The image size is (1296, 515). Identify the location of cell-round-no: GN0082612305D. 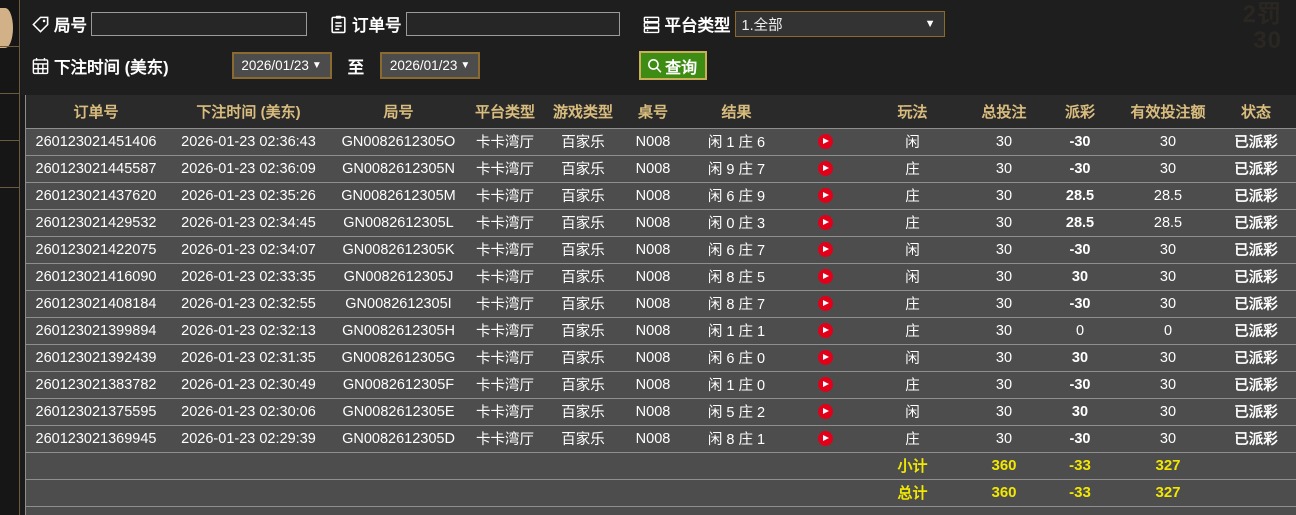
(398, 439).